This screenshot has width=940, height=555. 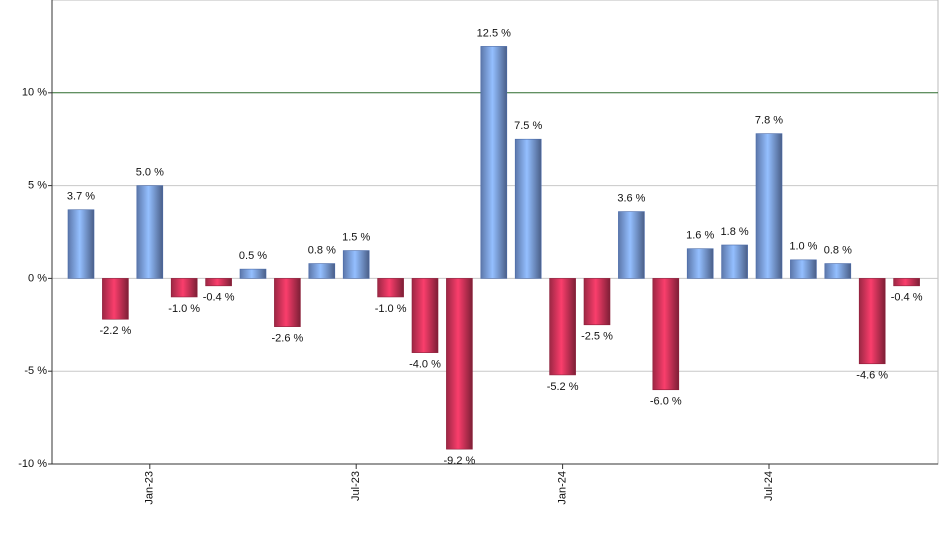 I want to click on value-label: 1.6 %, so click(x=700, y=236).